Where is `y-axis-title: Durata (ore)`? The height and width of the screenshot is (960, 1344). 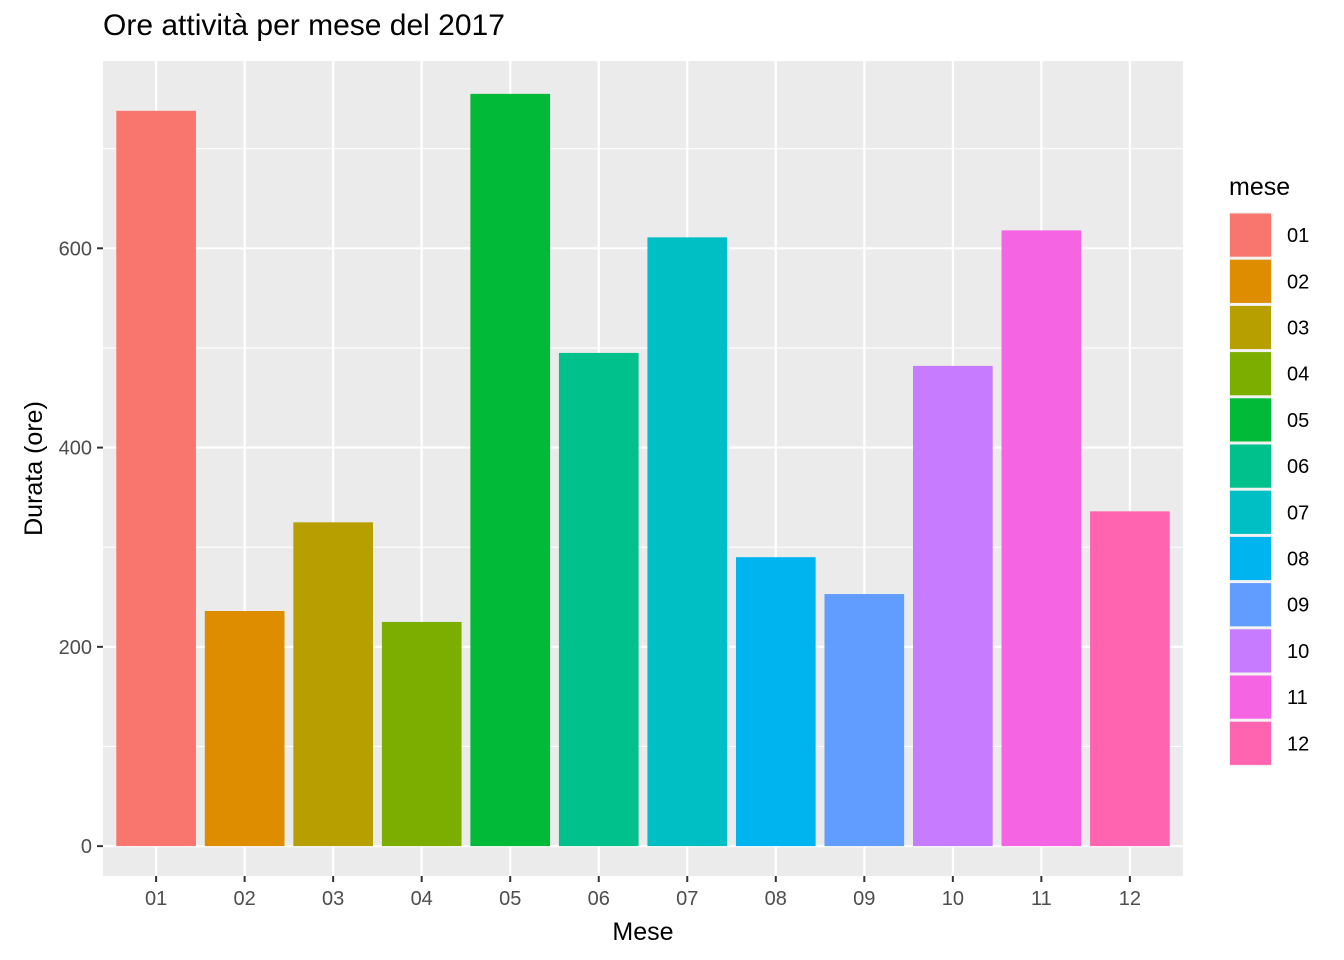
y-axis-title: Durata (ore) is located at coordinates (34, 468).